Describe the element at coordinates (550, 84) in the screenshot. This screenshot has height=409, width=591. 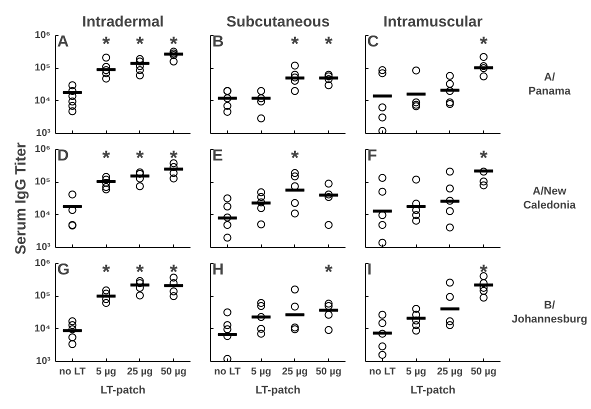
I see `y2-axis-title: A/ Panama` at that location.